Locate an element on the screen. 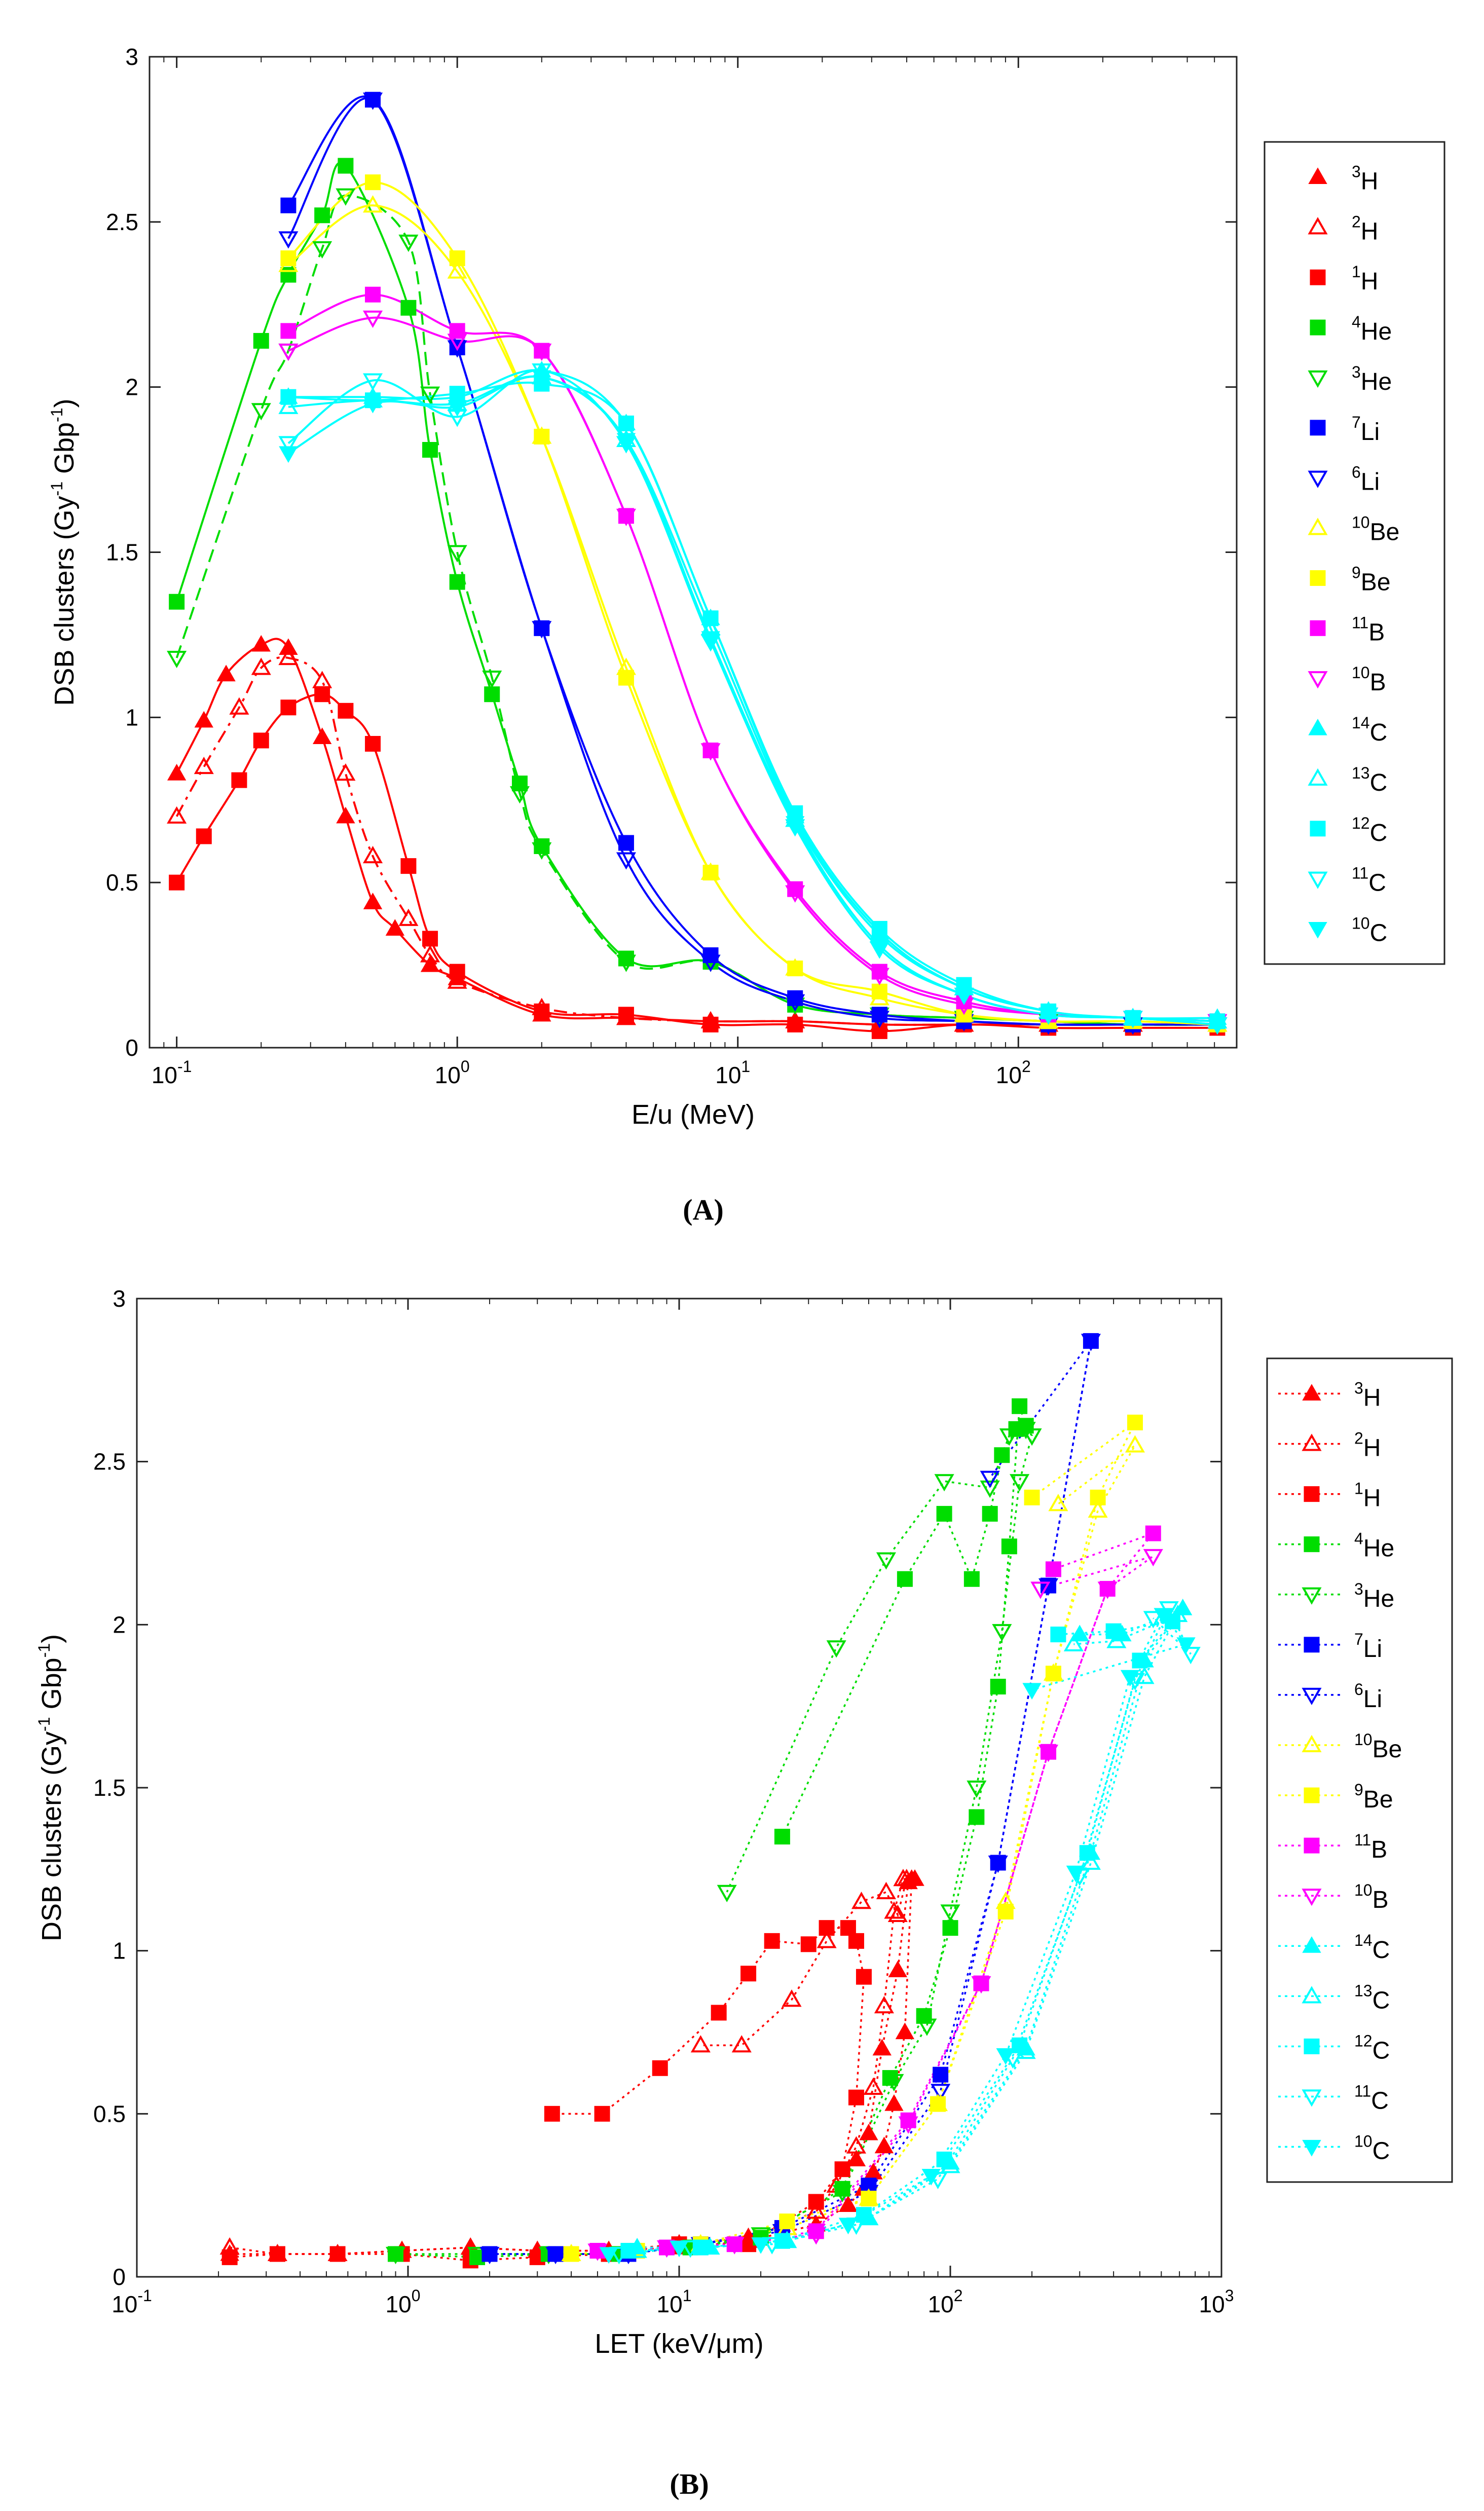  legend-label: 10Be is located at coordinates (1375, 530).